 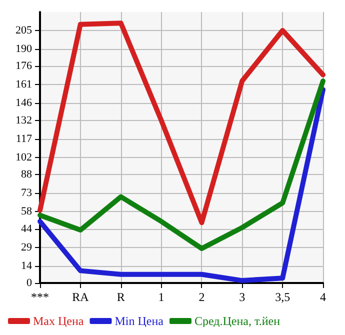 I want to click on x-tick-label: 3, so click(x=242, y=297).